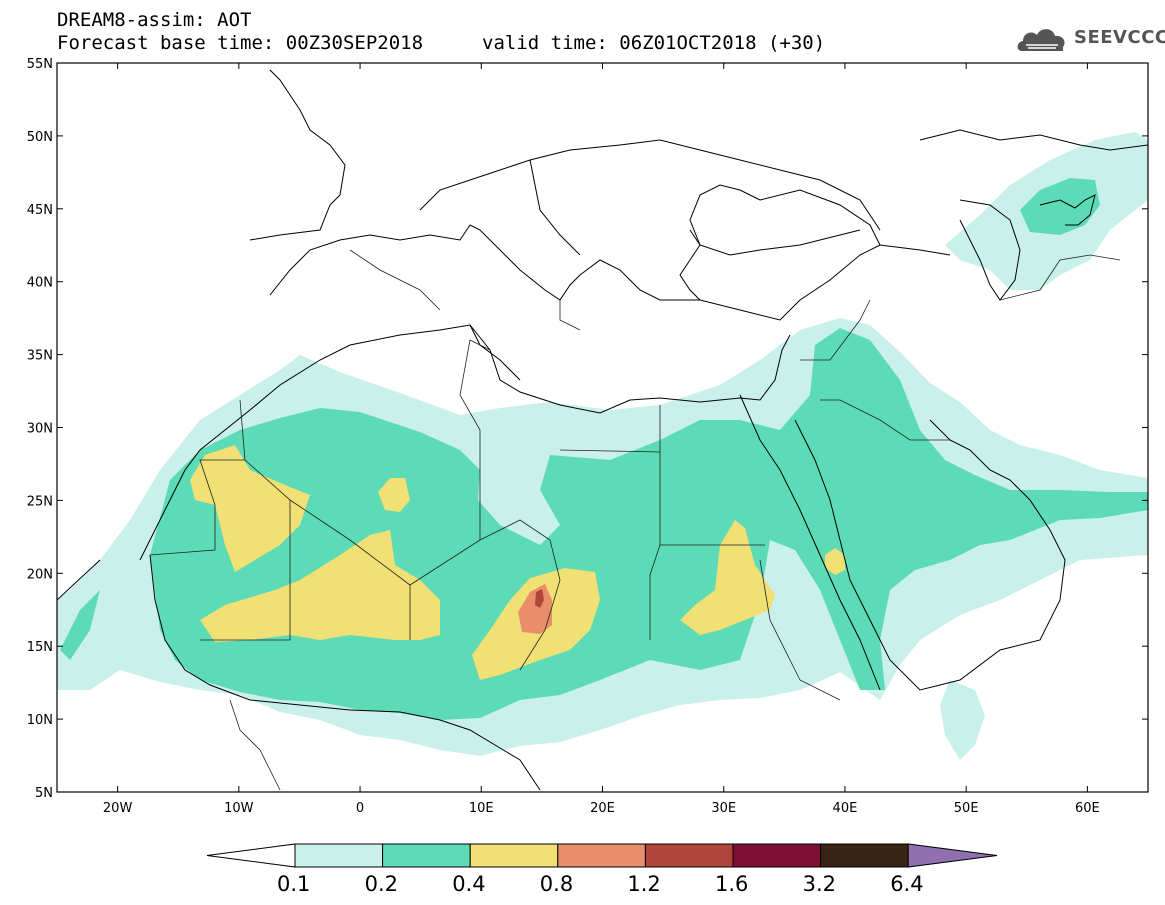  Describe the element at coordinates (154, 20) in the screenshot. I see `map-title: DREAM8-assim: AOT` at that location.